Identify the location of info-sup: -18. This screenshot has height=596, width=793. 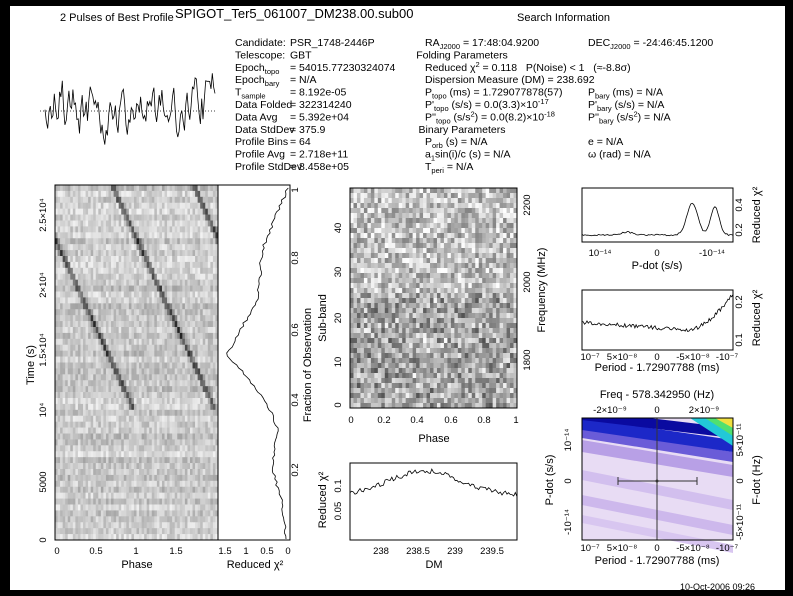
(549, 113).